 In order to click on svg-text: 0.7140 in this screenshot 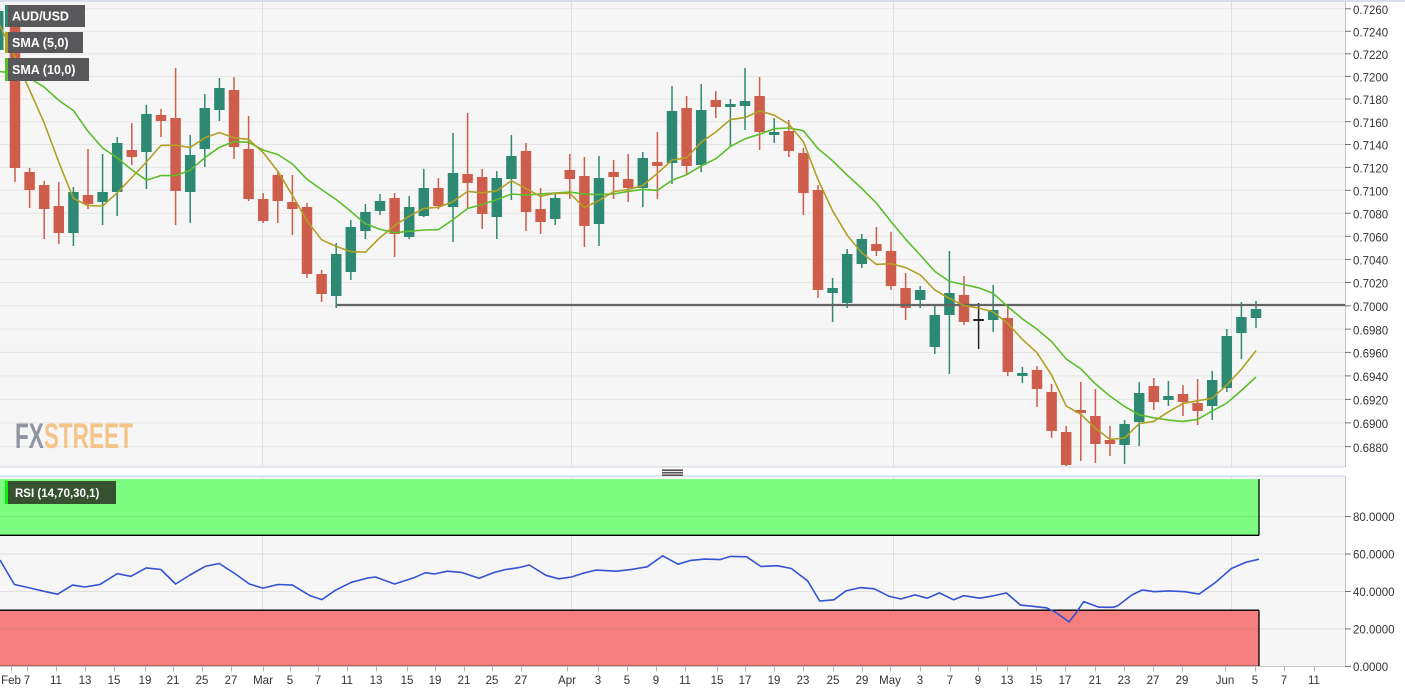, I will do `click(1370, 147)`.